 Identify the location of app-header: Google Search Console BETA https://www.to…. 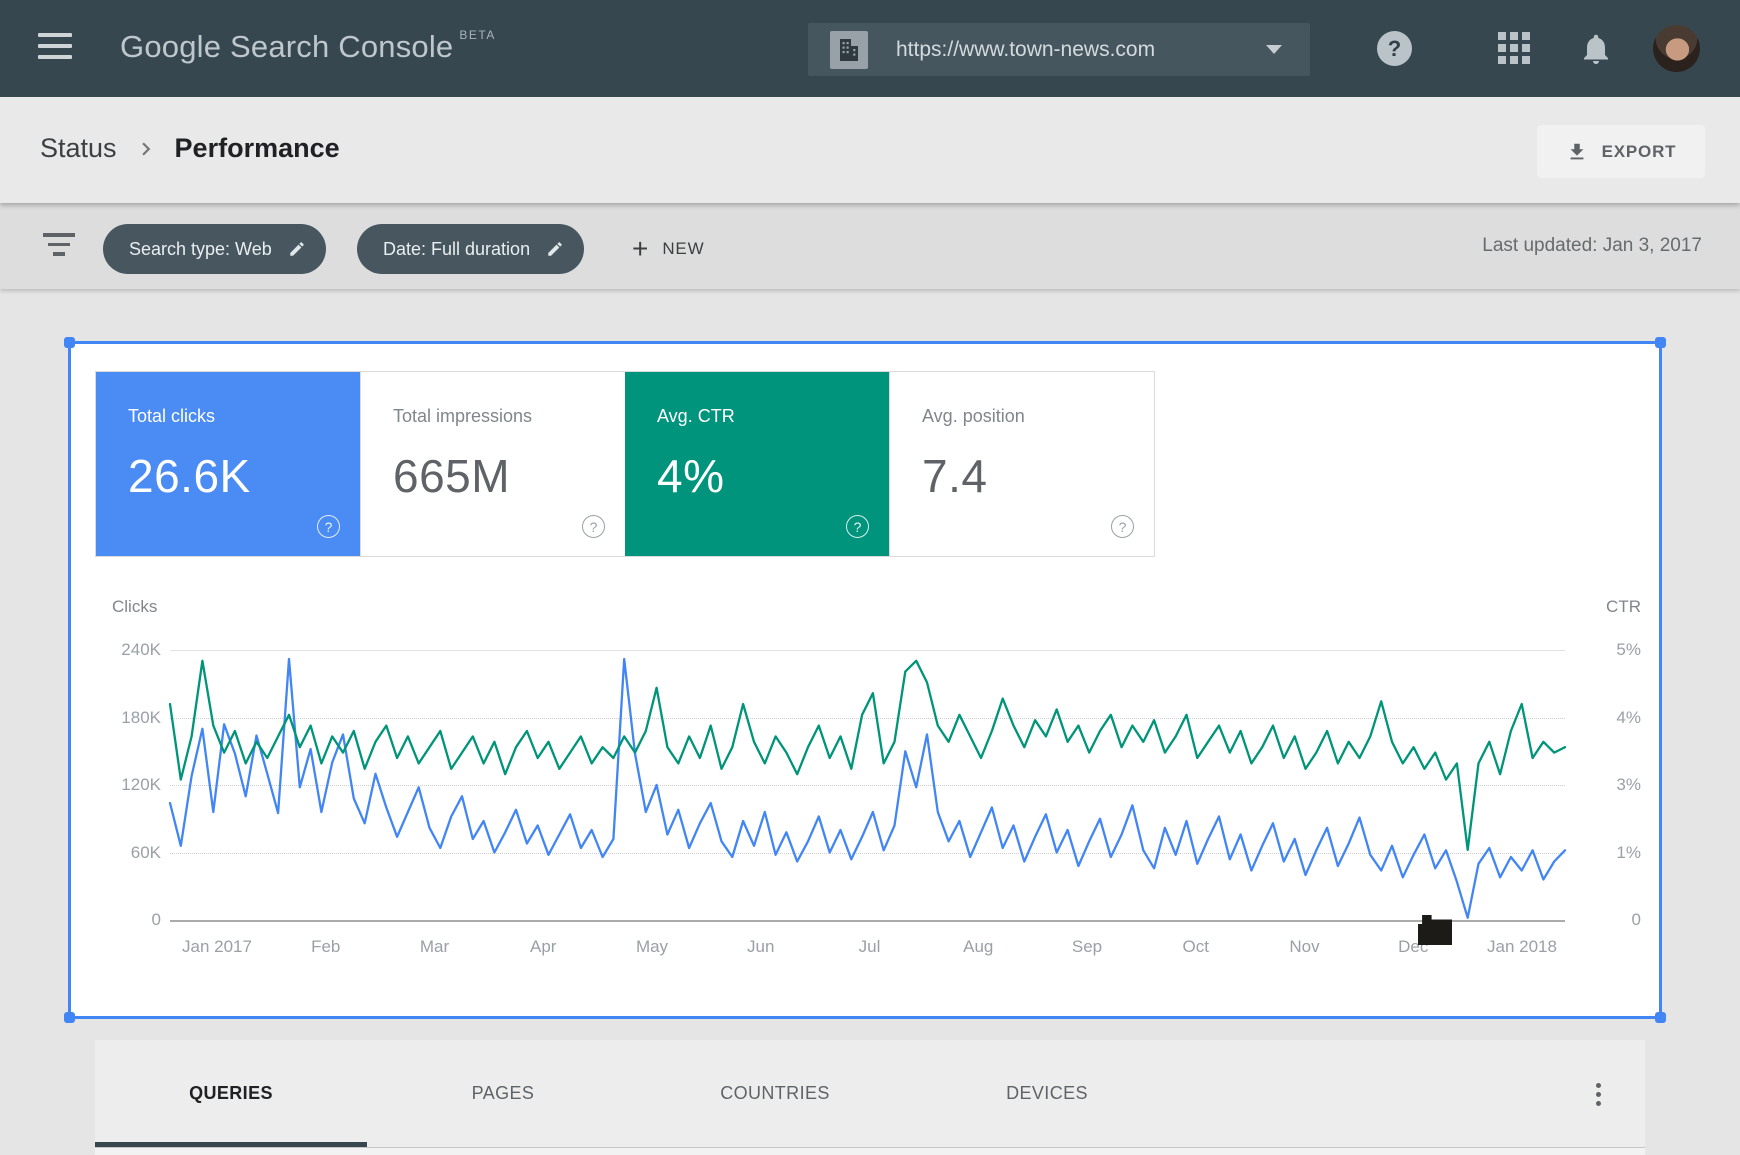
(870, 48).